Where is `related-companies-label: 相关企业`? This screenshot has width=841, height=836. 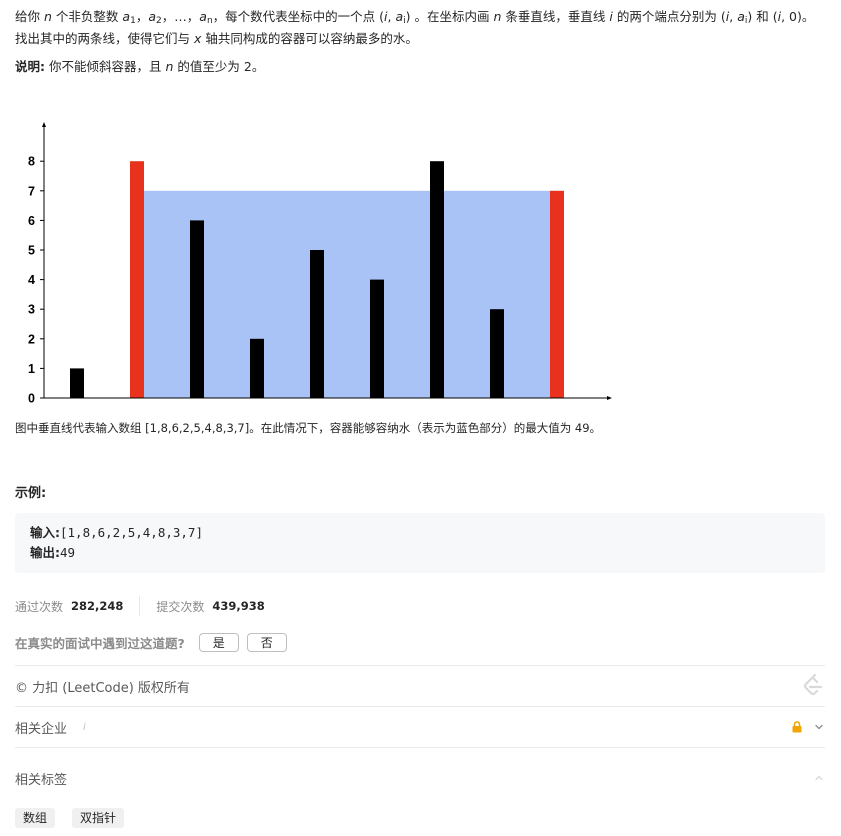 related-companies-label: 相关企业 is located at coordinates (41, 729).